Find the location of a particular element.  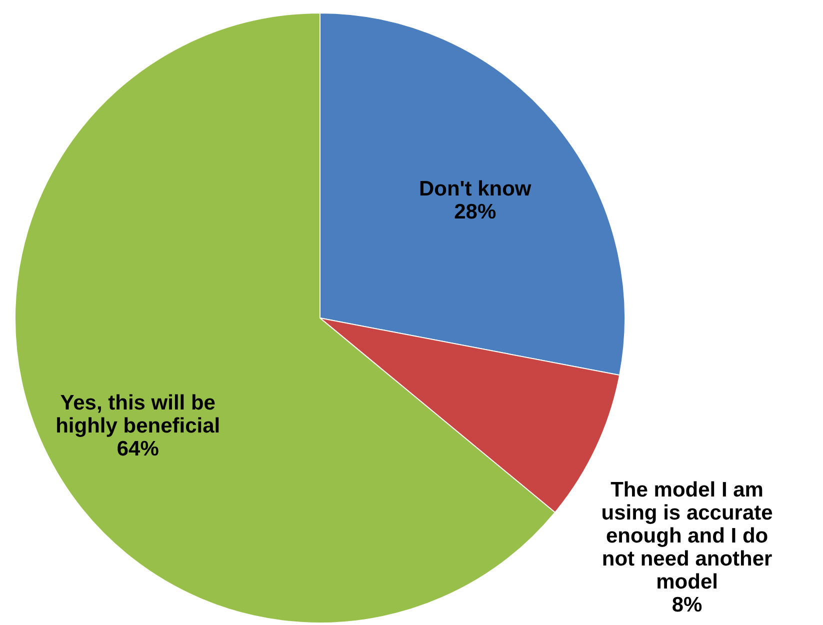

slice-label: Yes, this will be highly beneficial is located at coordinates (138, 415).